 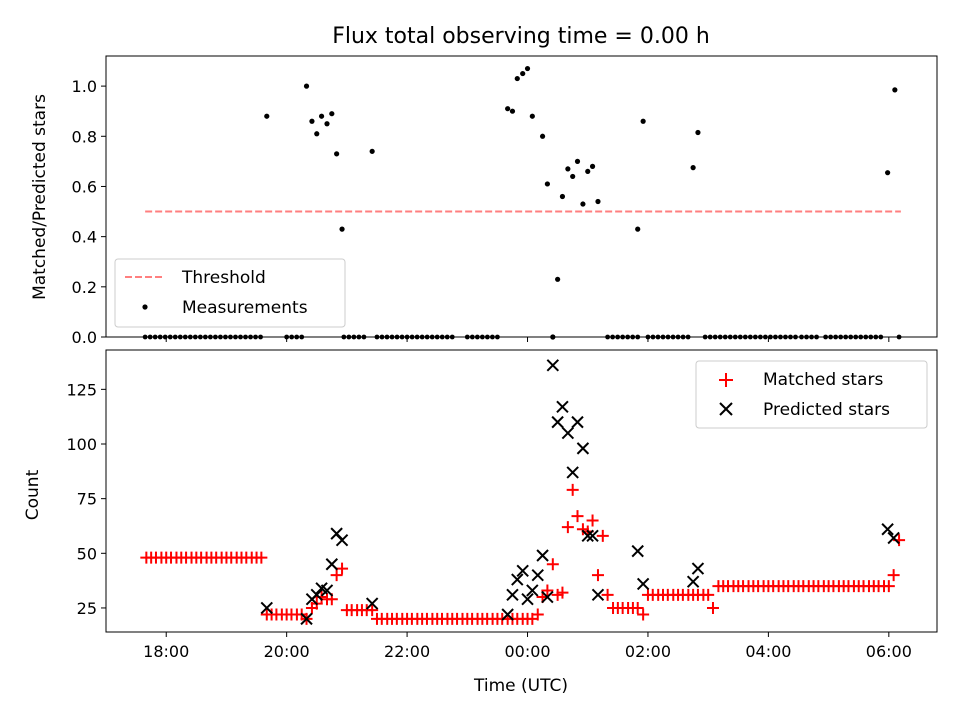 What do you see at coordinates (245, 308) in the screenshot?
I see `top-legend-measurements-label: Measurements` at bounding box center [245, 308].